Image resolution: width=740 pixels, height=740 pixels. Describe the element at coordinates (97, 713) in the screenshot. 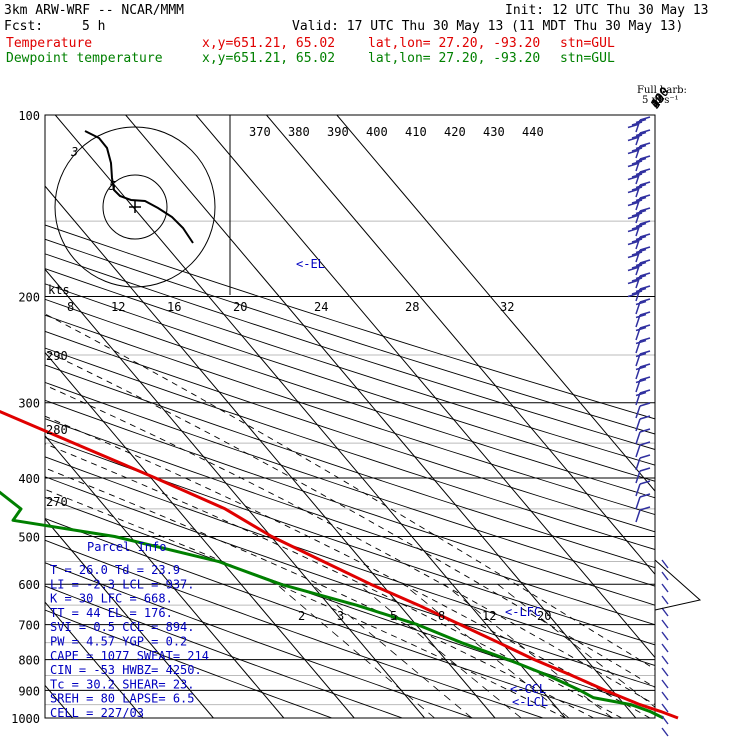

I see `parcel-info-row: CELL = 227/03` at that location.